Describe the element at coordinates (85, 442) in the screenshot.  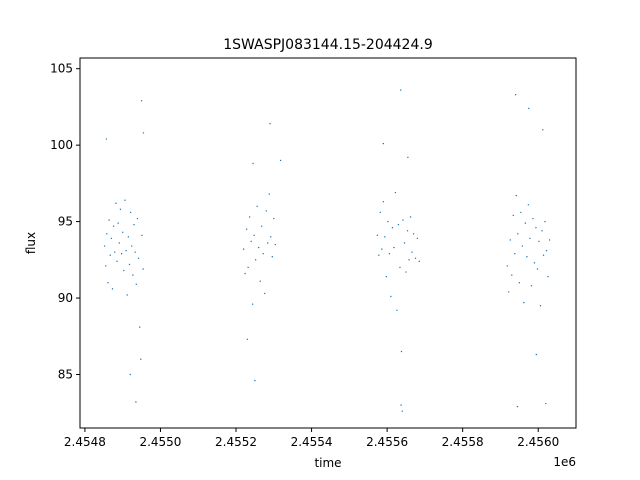
I see `x-tick-label: 2.4548` at that location.